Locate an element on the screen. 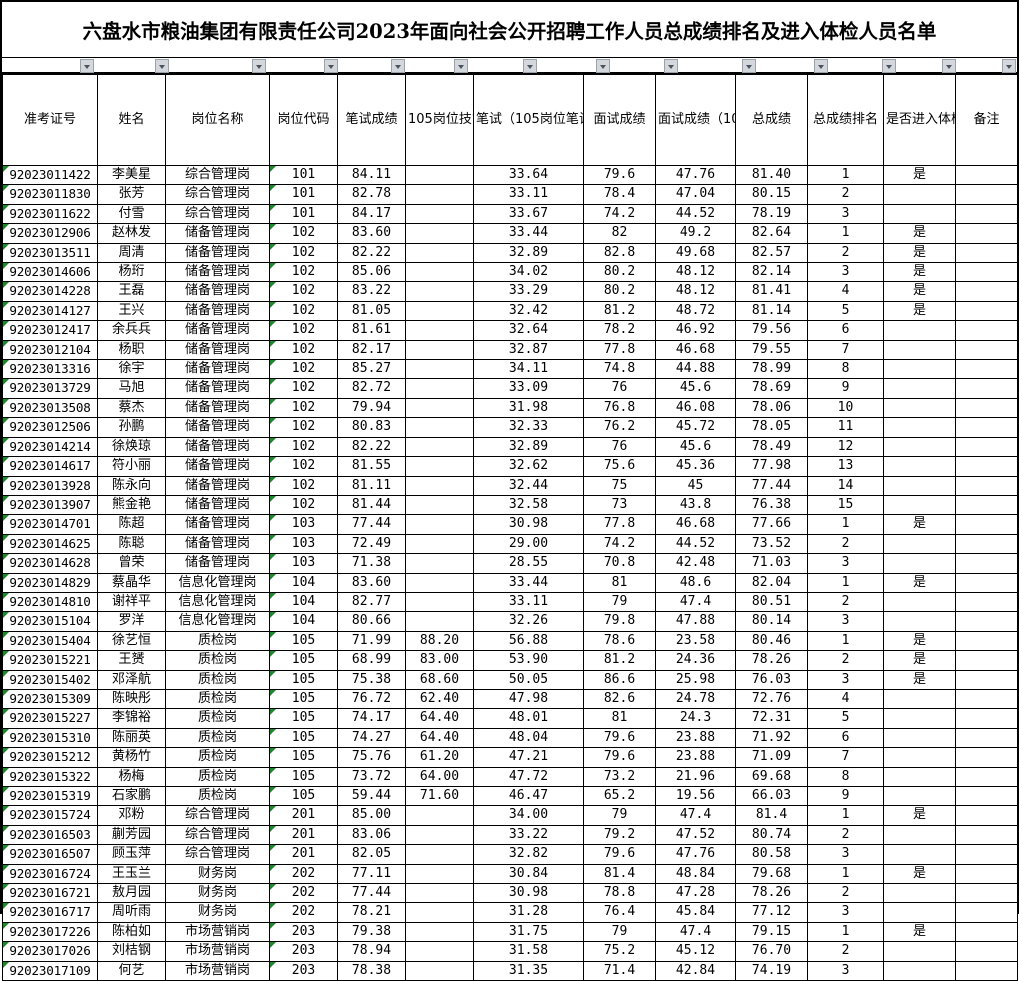 Image resolution: width=1019 pixels, height=981 pixels. cell-post_code: 104 is located at coordinates (303, 602).